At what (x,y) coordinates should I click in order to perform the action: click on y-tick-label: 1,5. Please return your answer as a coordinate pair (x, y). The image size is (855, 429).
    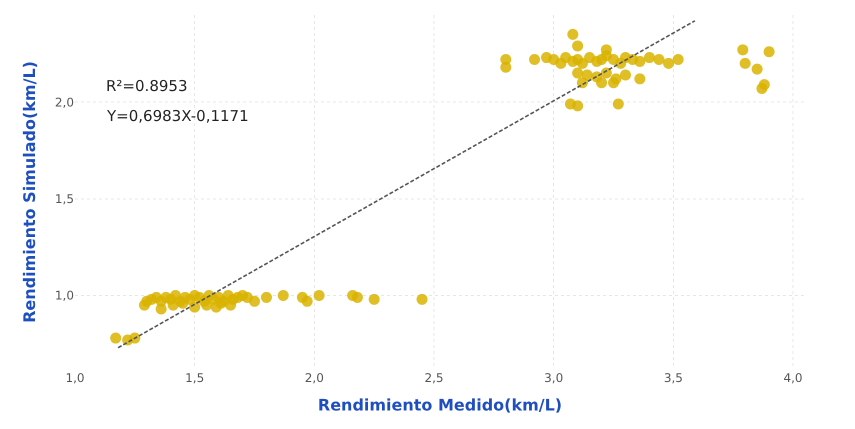
    Looking at the image, I should click on (64, 199).